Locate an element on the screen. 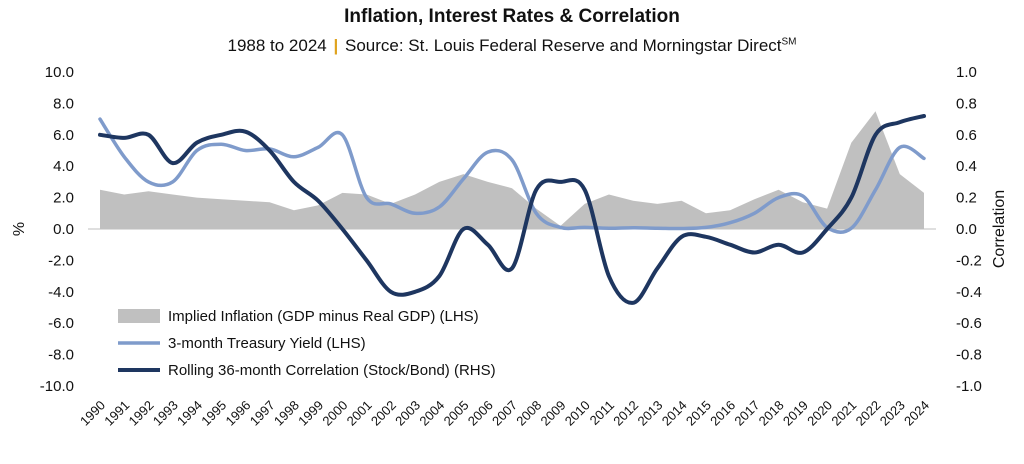  x-tick-label: 2014 is located at coordinates (674, 413).